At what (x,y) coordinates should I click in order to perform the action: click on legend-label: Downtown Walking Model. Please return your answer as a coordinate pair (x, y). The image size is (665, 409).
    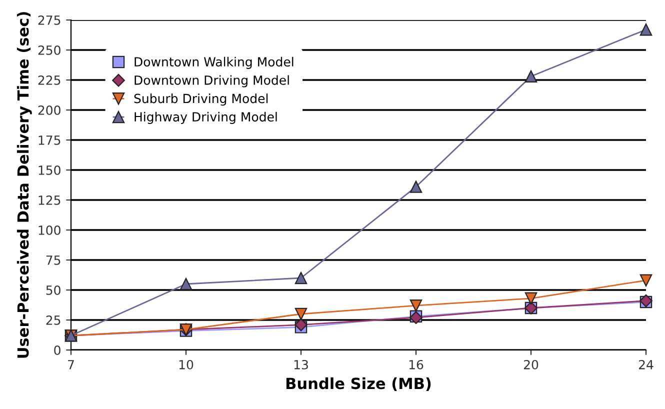
    Looking at the image, I should click on (214, 62).